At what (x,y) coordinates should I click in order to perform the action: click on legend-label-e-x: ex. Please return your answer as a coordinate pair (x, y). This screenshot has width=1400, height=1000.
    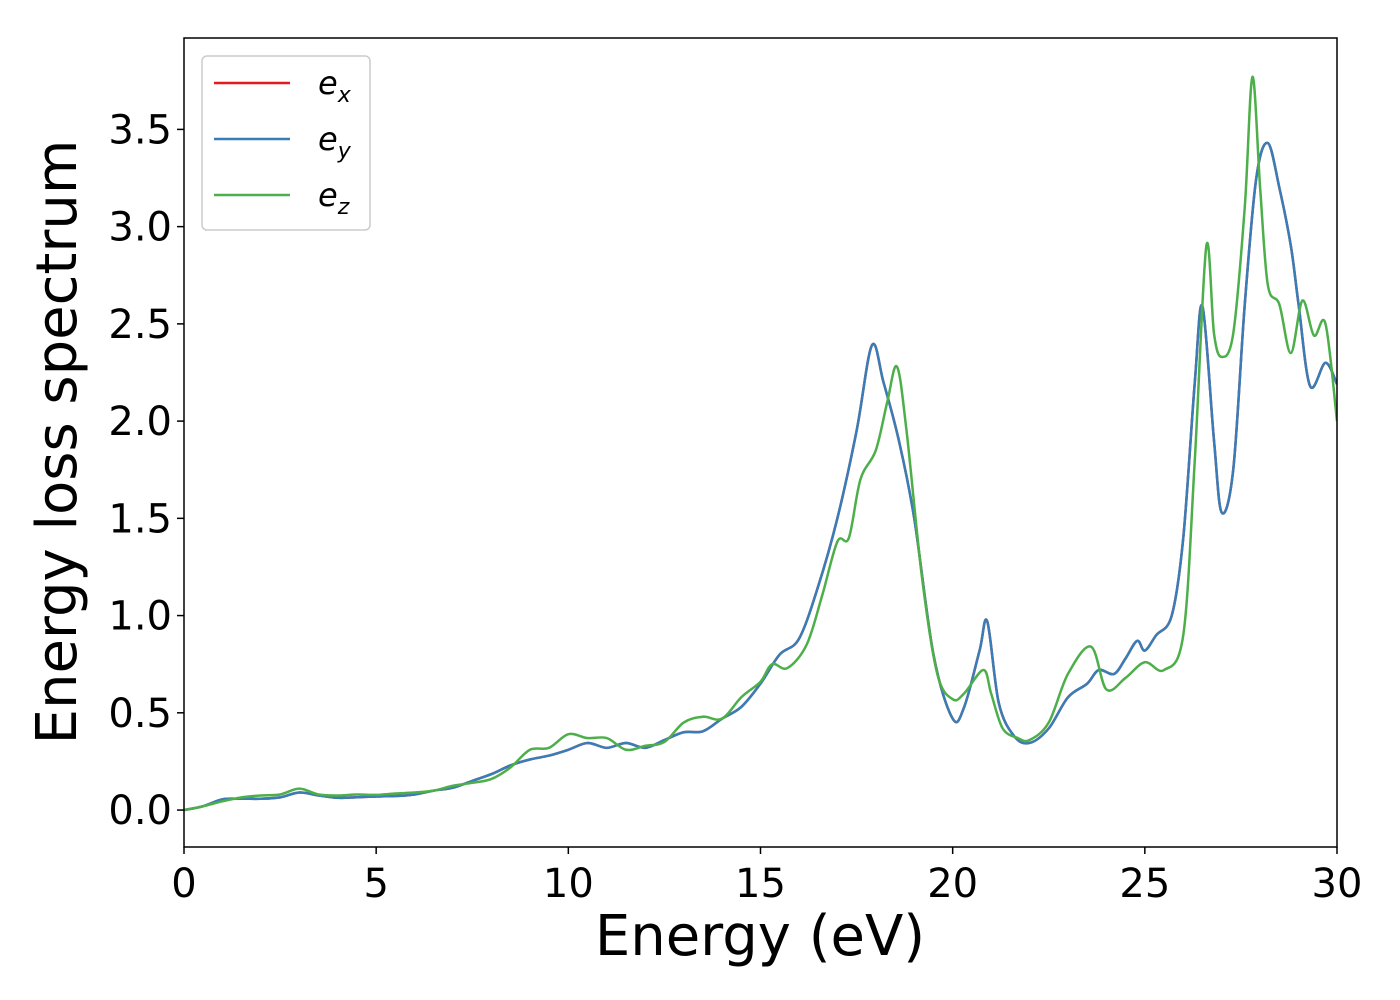
    Looking at the image, I should click on (335, 86).